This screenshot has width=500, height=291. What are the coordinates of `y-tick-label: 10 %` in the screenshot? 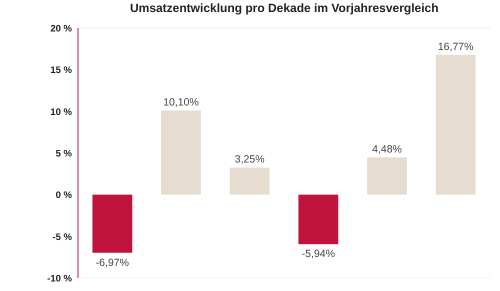 It's located at (61, 112).